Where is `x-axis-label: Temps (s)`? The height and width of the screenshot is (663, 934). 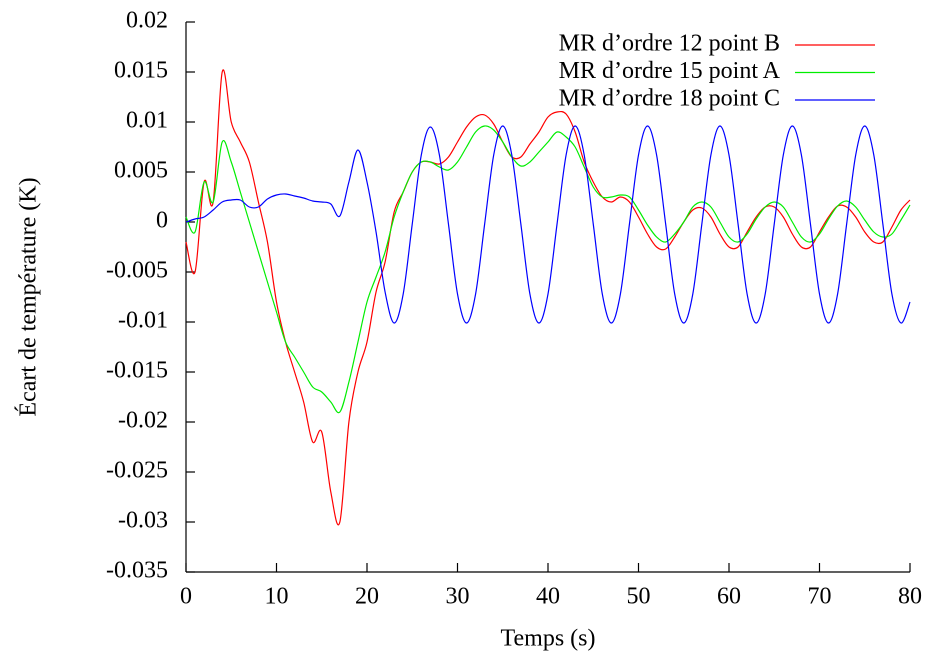
x-axis-label: Temps (s) is located at coordinates (548, 639).